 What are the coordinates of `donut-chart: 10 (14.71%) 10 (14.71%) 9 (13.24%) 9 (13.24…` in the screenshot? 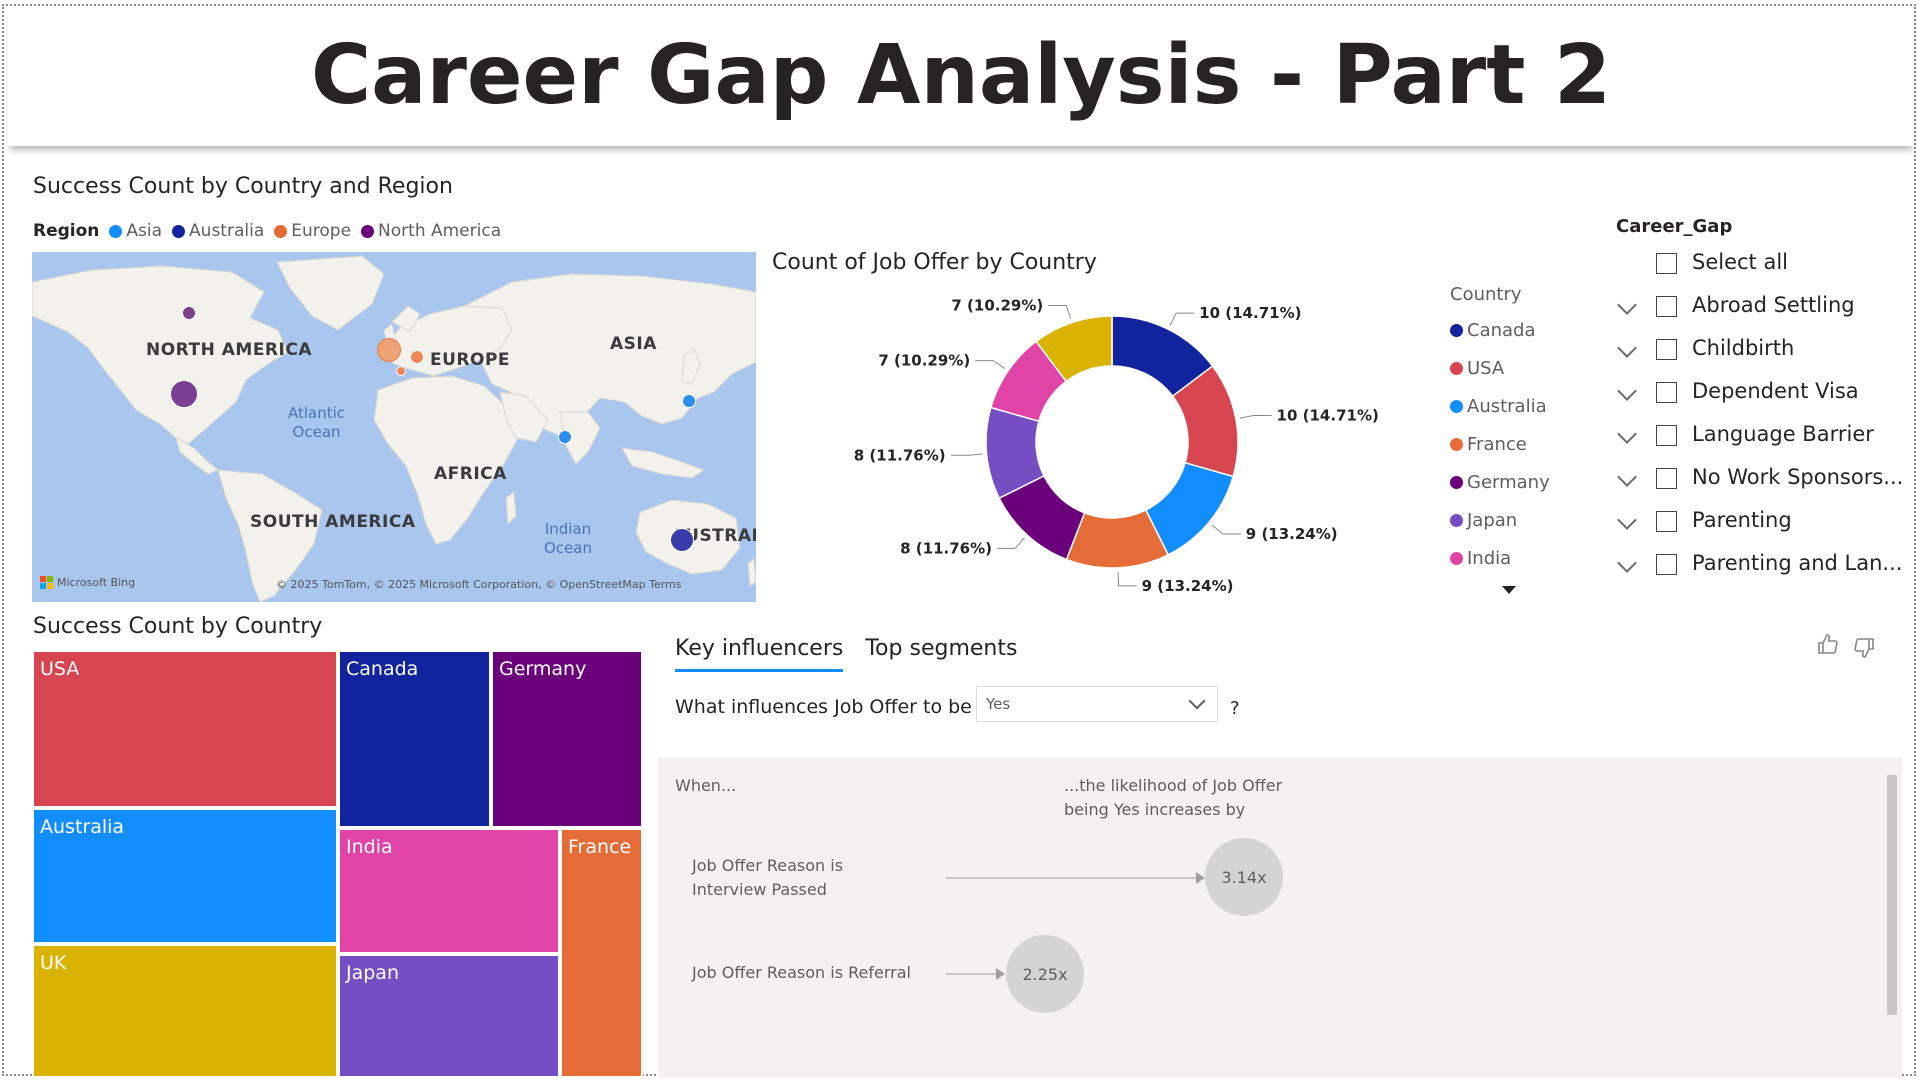 It's located at (1120, 450).